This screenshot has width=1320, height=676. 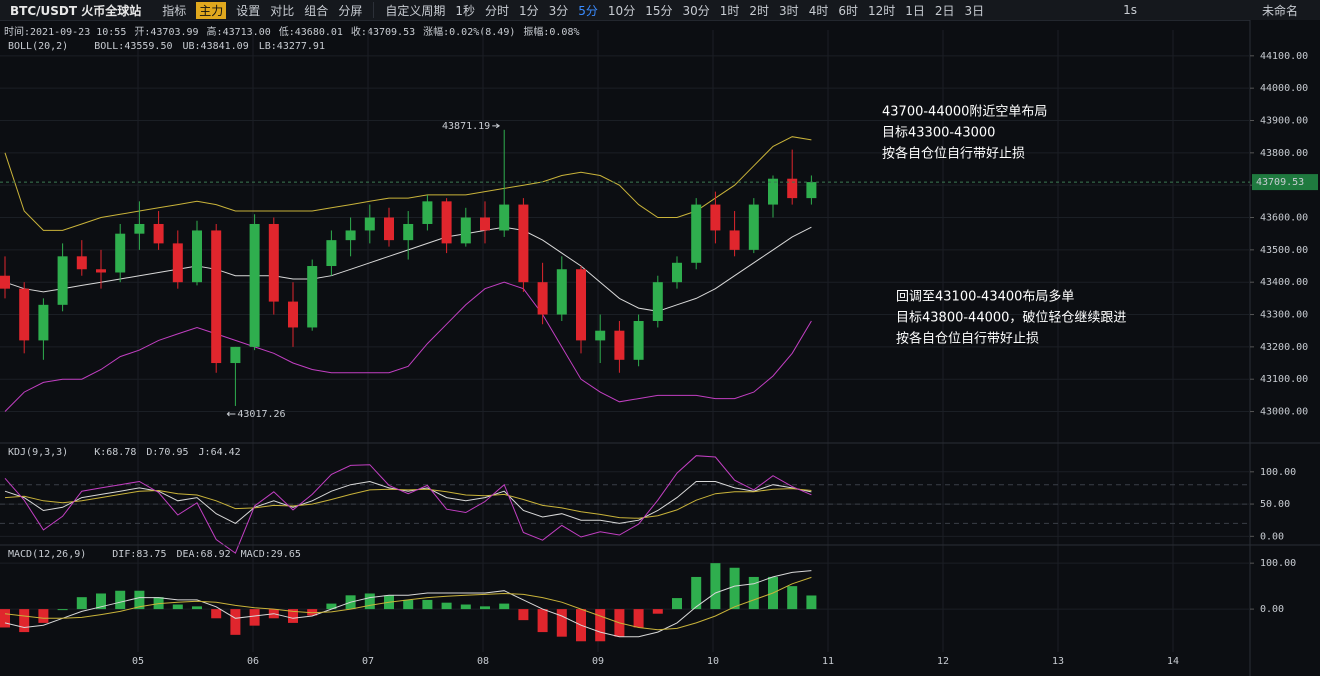 What do you see at coordinates (789, 10) in the screenshot?
I see `period: 3时` at bounding box center [789, 10].